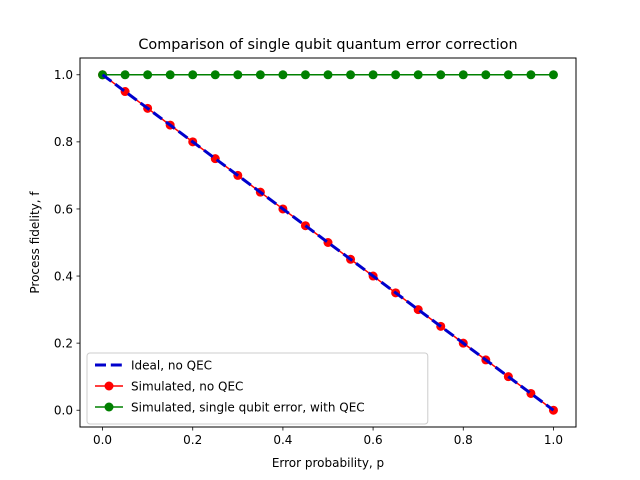 This screenshot has width=640, height=480. What do you see at coordinates (171, 365) in the screenshot?
I see `legend-label: Ideal, no QEC` at bounding box center [171, 365].